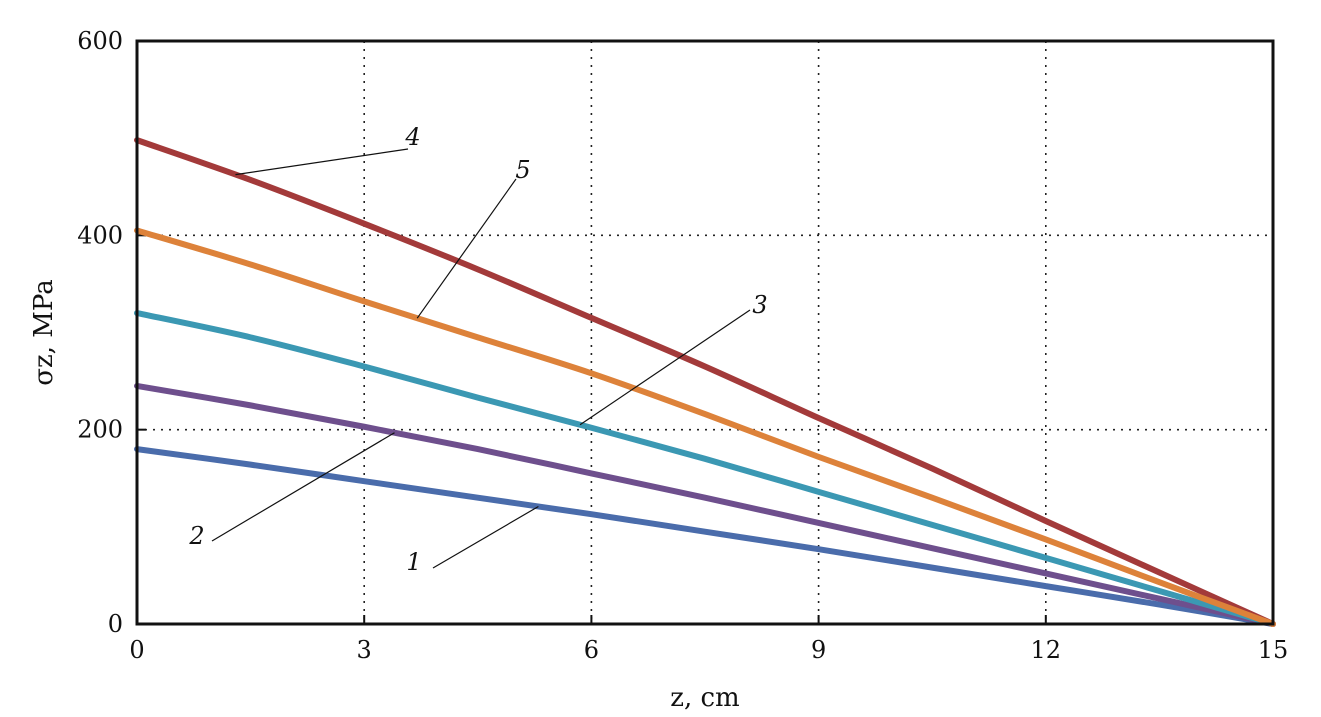 This screenshot has height=717, width=1321. I want to click on x-tick-label-0: 0, so click(136, 650).